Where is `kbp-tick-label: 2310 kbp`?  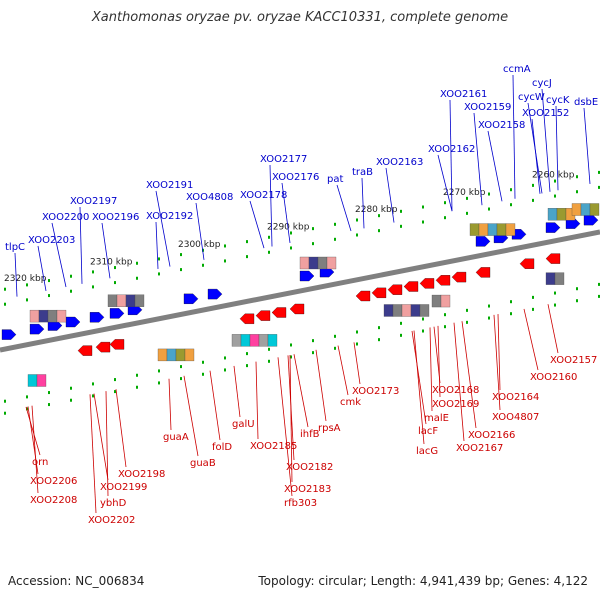 kbp-tick-label: 2310 kbp is located at coordinates (111, 262).